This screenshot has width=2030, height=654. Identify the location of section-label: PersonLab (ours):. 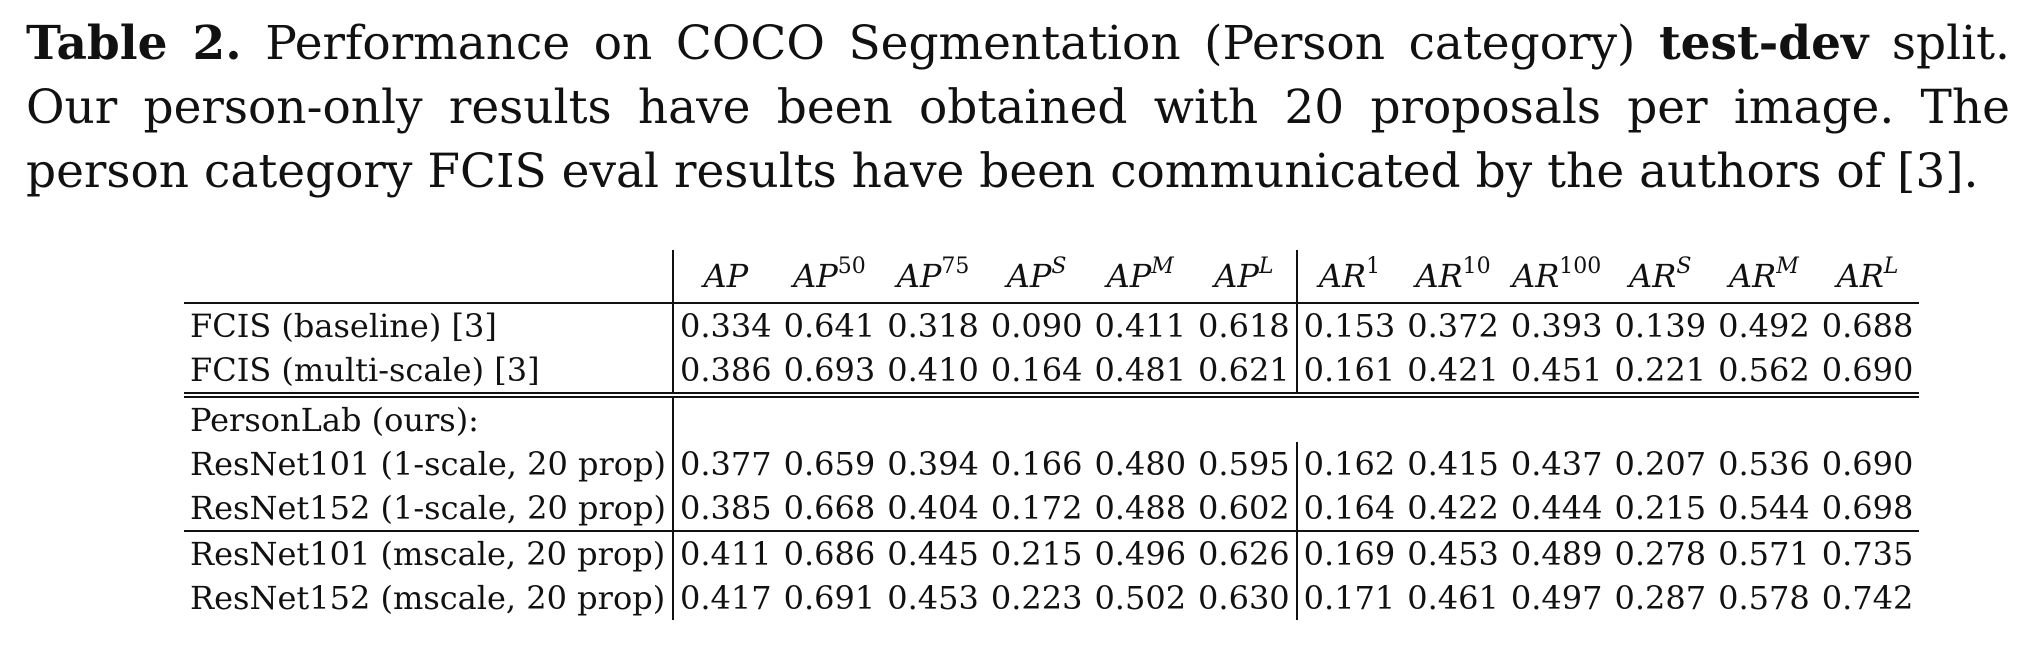
(429, 418).